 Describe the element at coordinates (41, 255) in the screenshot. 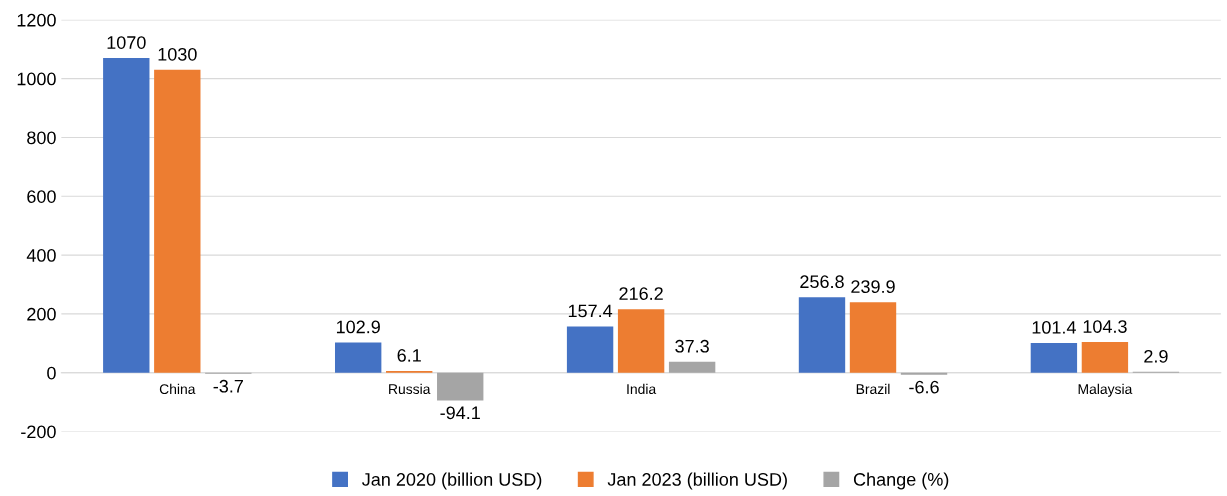

I see `y-tick-label: 400` at that location.